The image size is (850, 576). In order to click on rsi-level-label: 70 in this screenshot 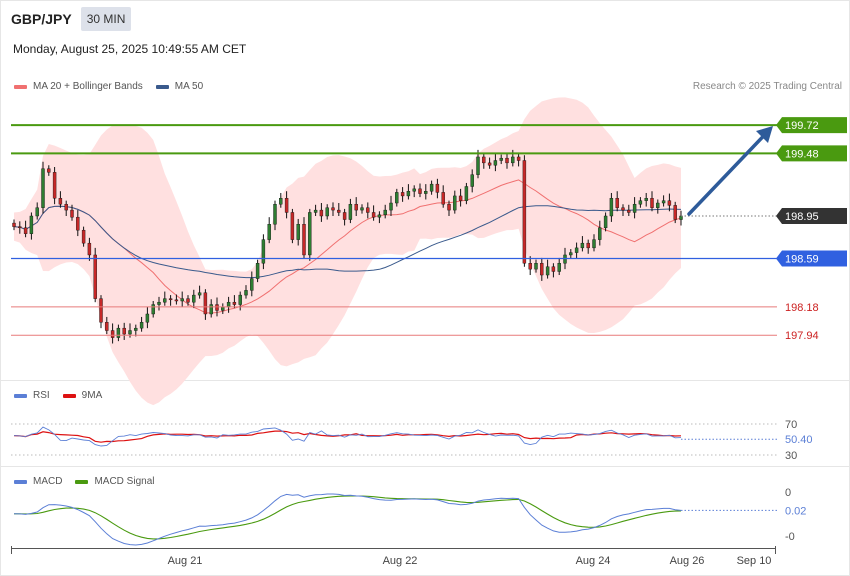, I will do `click(791, 425)`.